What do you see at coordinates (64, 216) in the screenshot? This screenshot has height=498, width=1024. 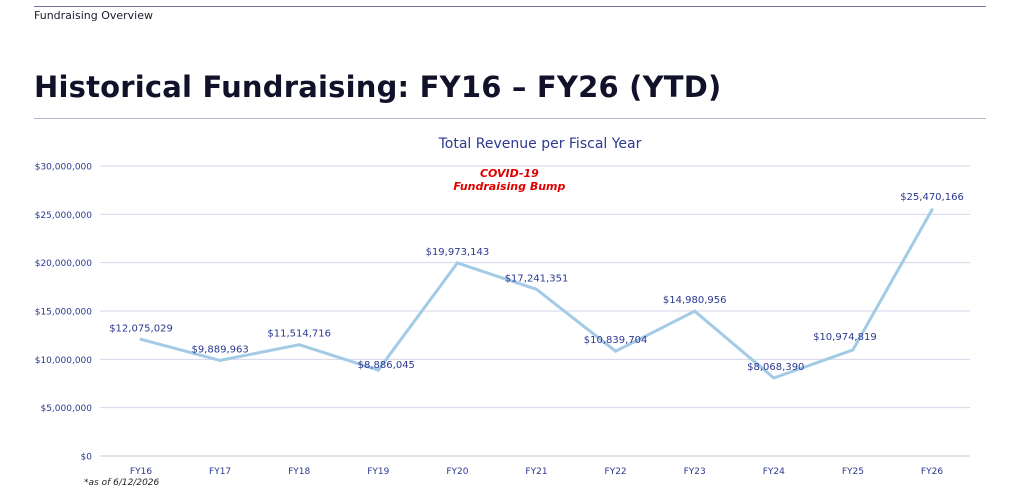 I see `y-tick-label: $25,000,000` at bounding box center [64, 216].